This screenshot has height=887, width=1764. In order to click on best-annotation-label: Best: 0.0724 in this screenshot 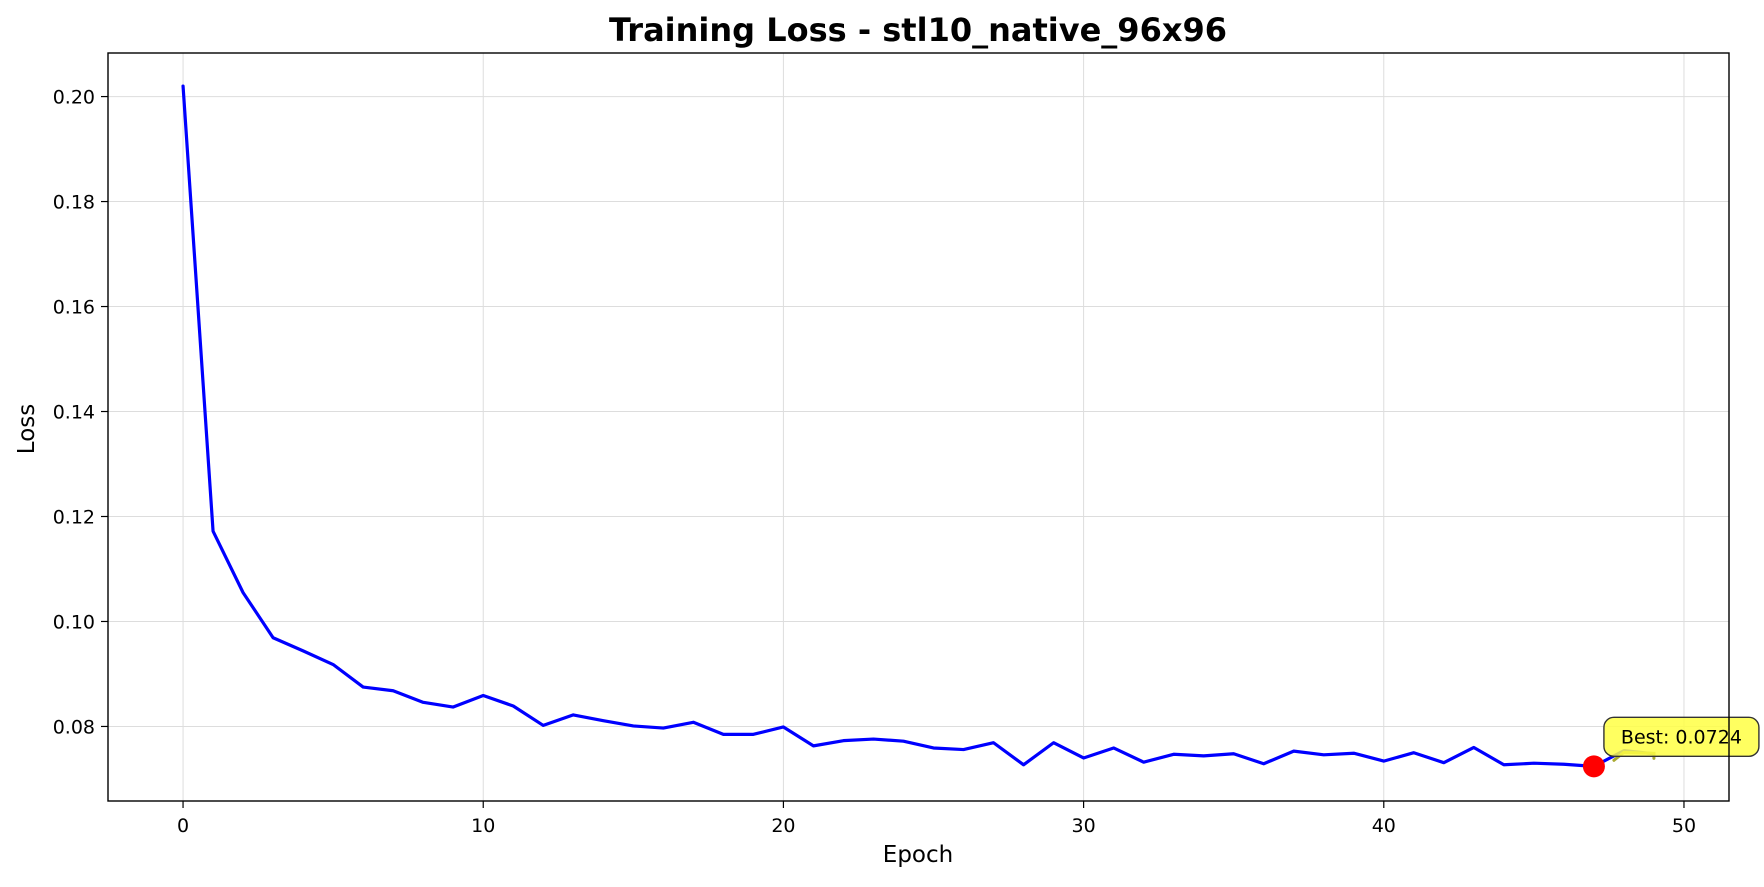, I will do `click(1681, 737)`.